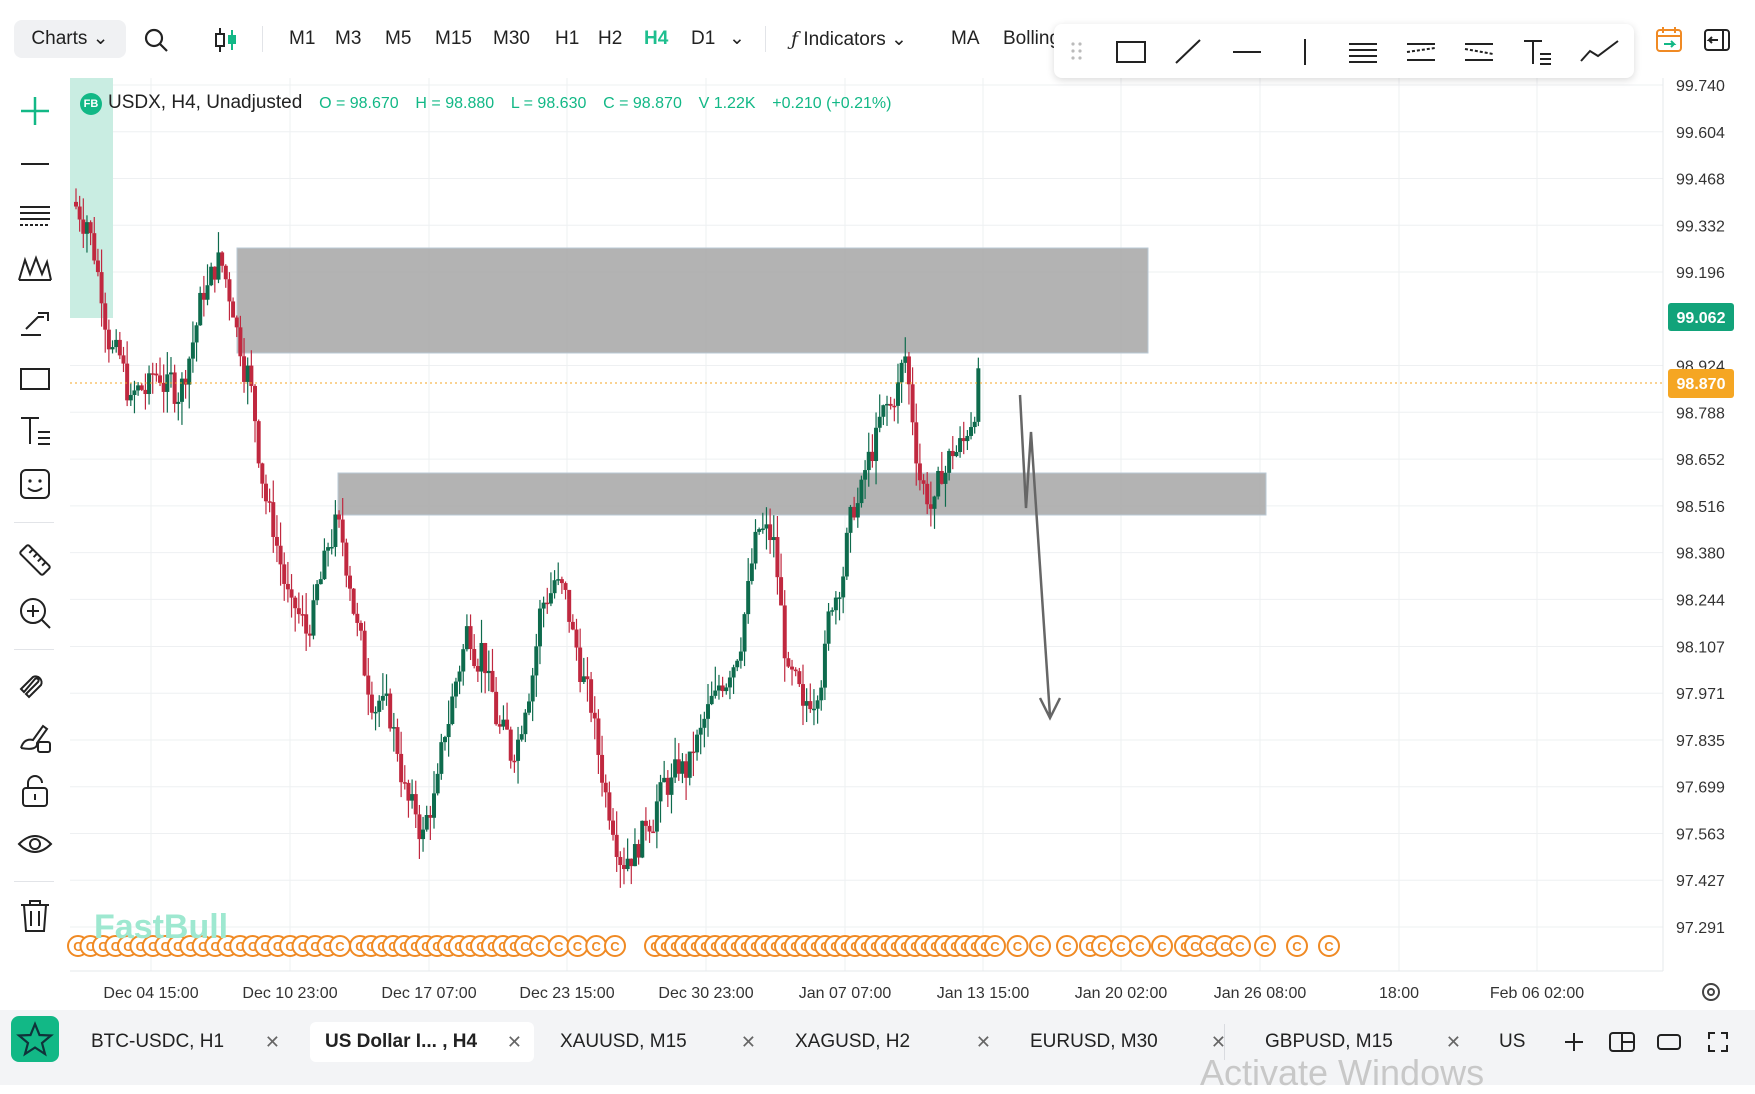 The image size is (1755, 1094). What do you see at coordinates (35, 791) in the screenshot?
I see `lock-icon` at bounding box center [35, 791].